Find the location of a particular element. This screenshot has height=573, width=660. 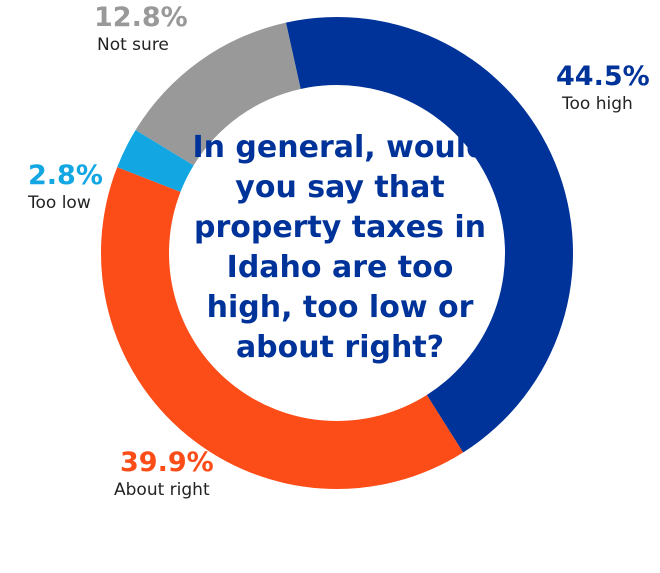

donut-slice-too-low is located at coordinates (155, 160).